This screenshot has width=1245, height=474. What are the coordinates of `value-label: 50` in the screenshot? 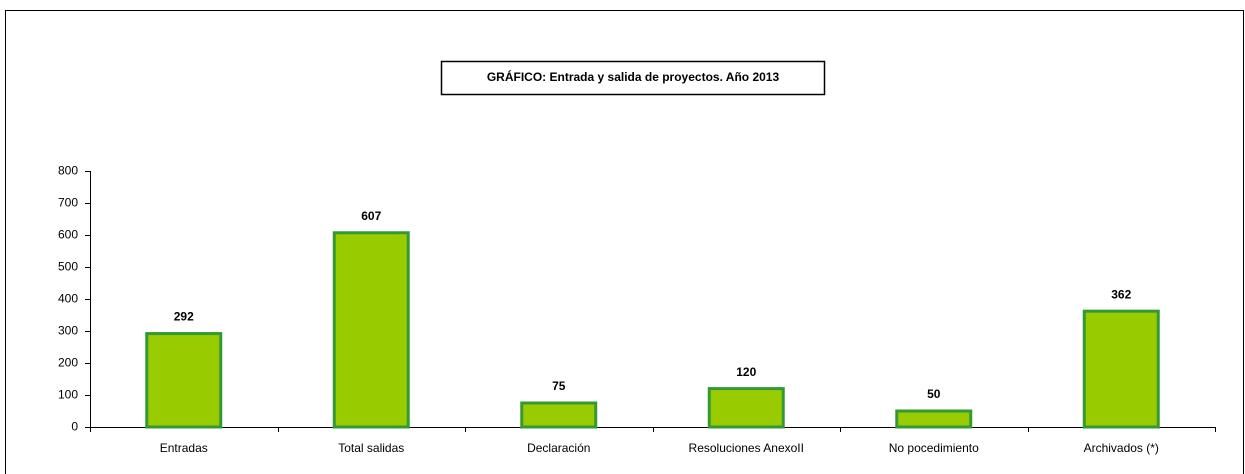 It's located at (934, 394).